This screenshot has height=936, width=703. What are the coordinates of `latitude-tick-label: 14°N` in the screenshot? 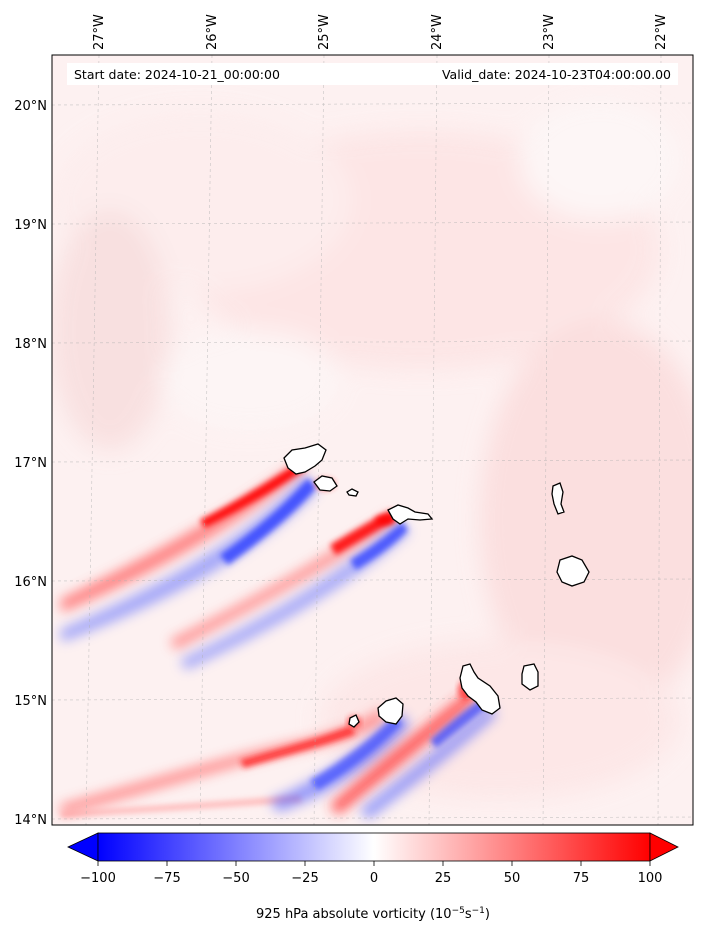 It's located at (30, 820).